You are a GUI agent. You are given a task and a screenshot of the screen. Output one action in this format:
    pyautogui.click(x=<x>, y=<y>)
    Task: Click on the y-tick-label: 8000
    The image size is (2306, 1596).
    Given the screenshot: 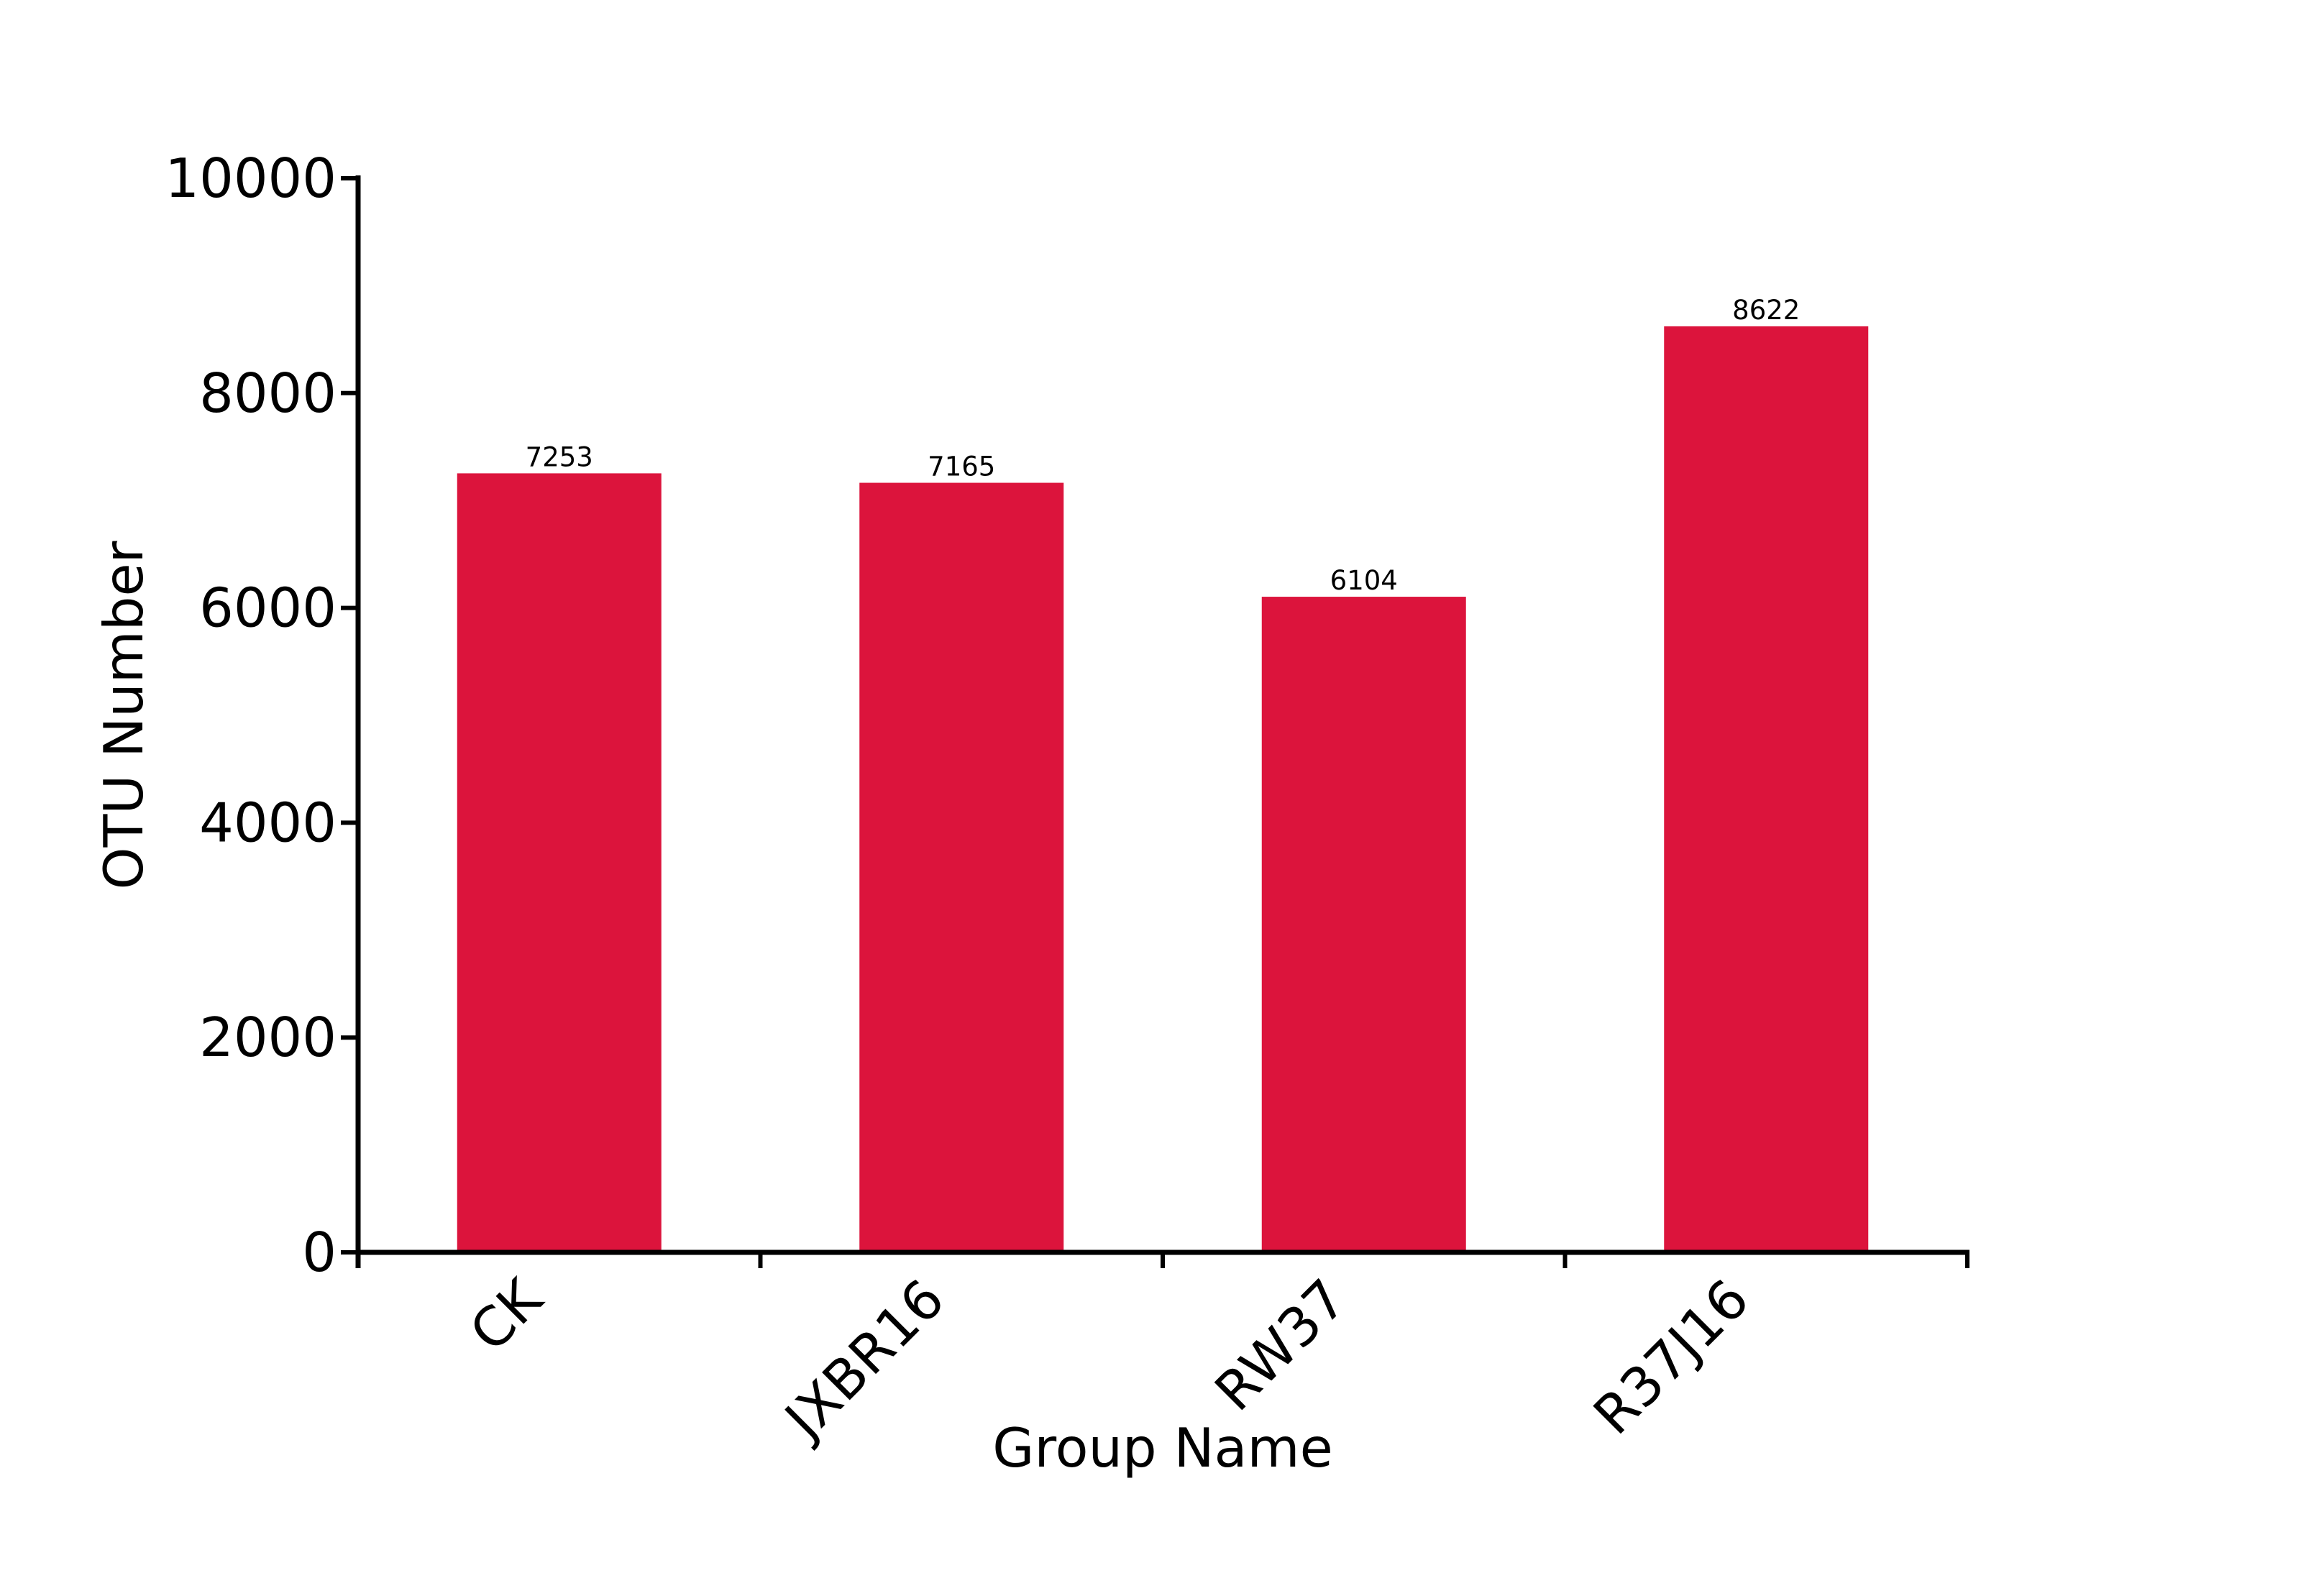 What is the action you would take?
    pyautogui.click(x=268, y=393)
    